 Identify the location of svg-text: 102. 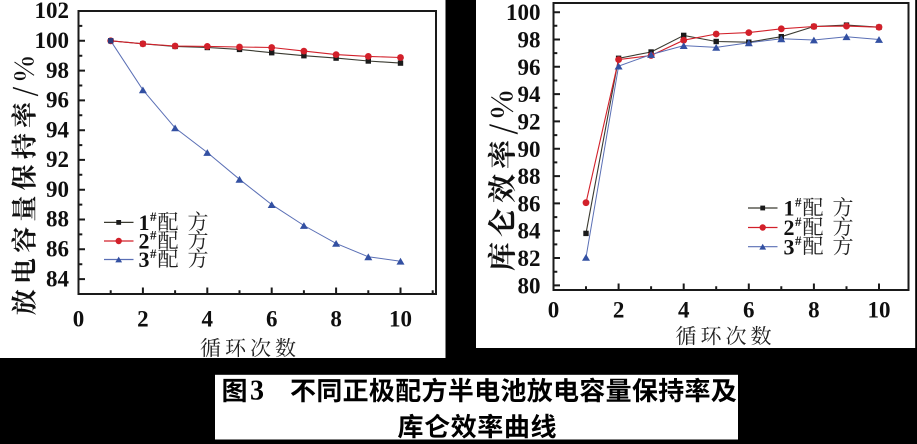
(52, 11).